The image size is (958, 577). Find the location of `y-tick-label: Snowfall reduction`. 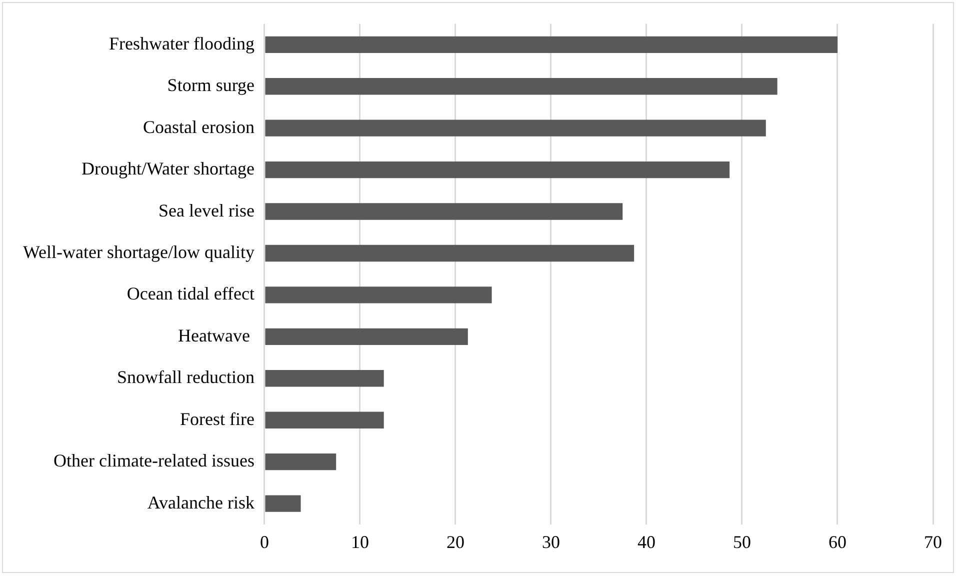

y-tick-label: Snowfall reduction is located at coordinates (185, 377).